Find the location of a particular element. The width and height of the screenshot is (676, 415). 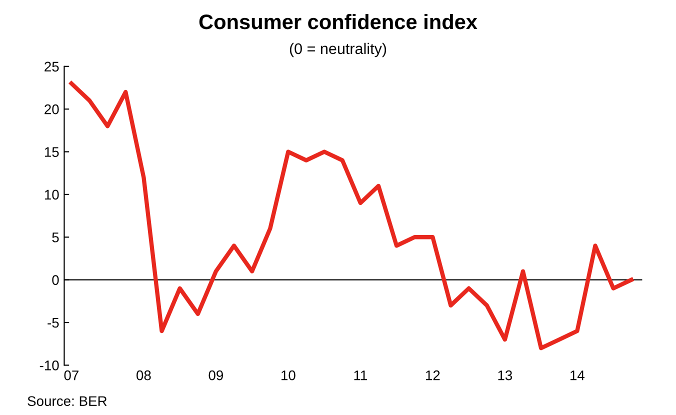

x-tick-label: 09 is located at coordinates (216, 375).